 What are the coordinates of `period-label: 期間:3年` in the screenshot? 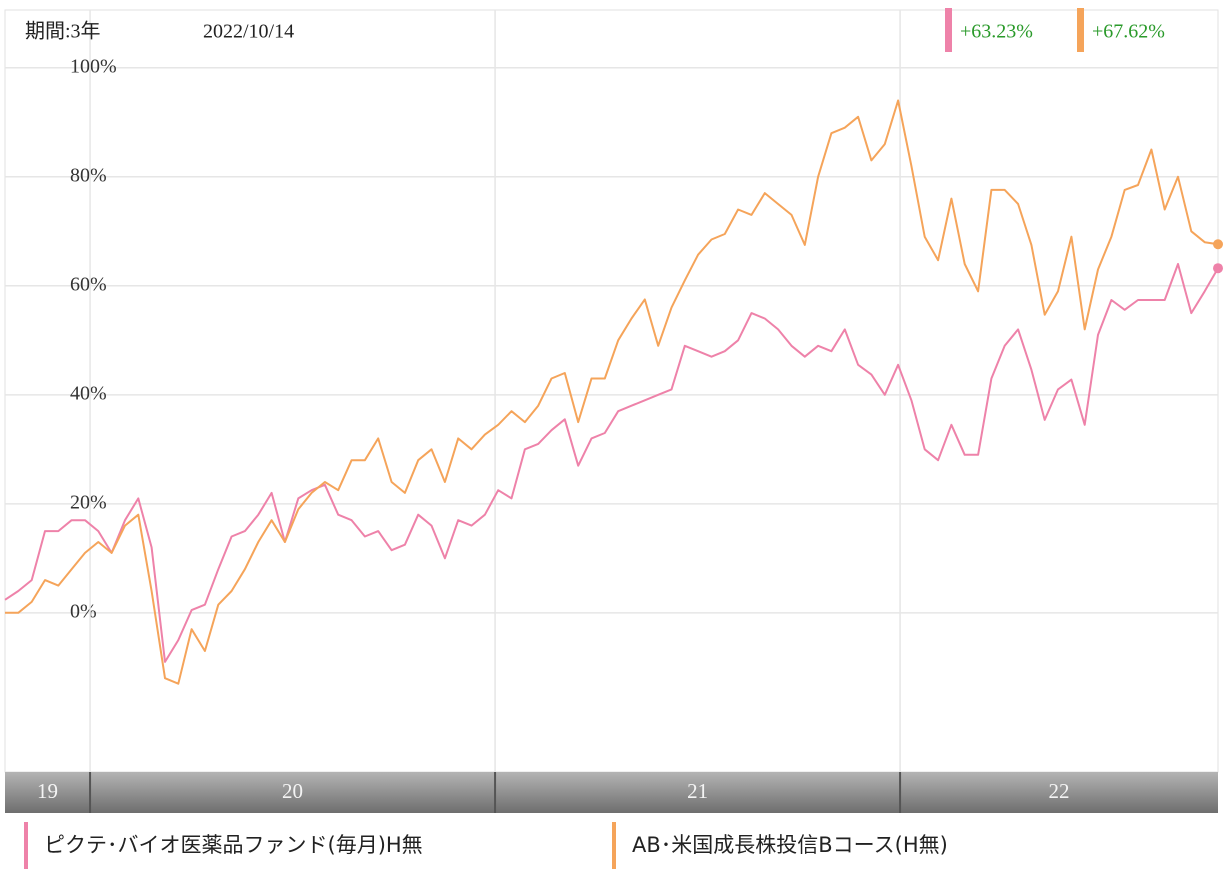 It's located at (63, 31).